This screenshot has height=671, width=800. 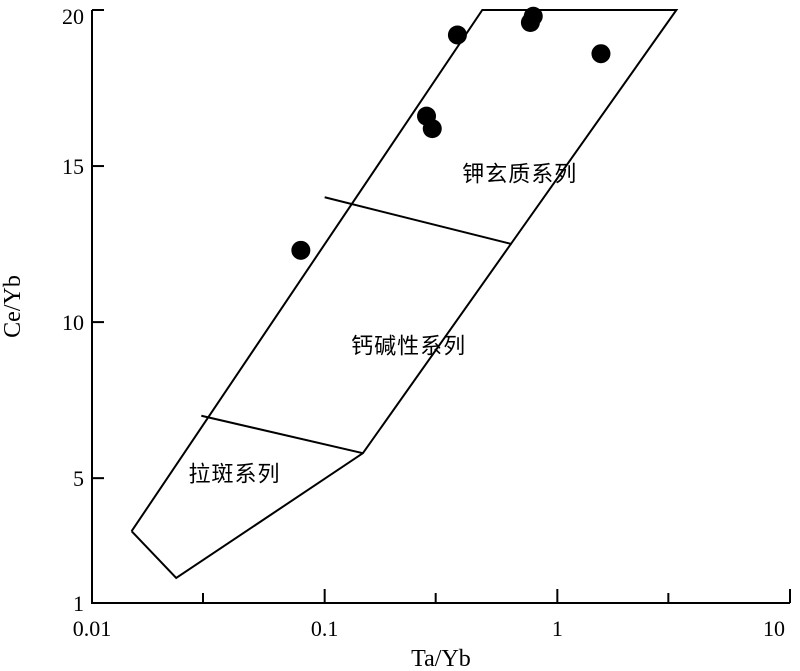 What do you see at coordinates (325, 628) in the screenshot?
I see `x-tick-label: 0.1` at bounding box center [325, 628].